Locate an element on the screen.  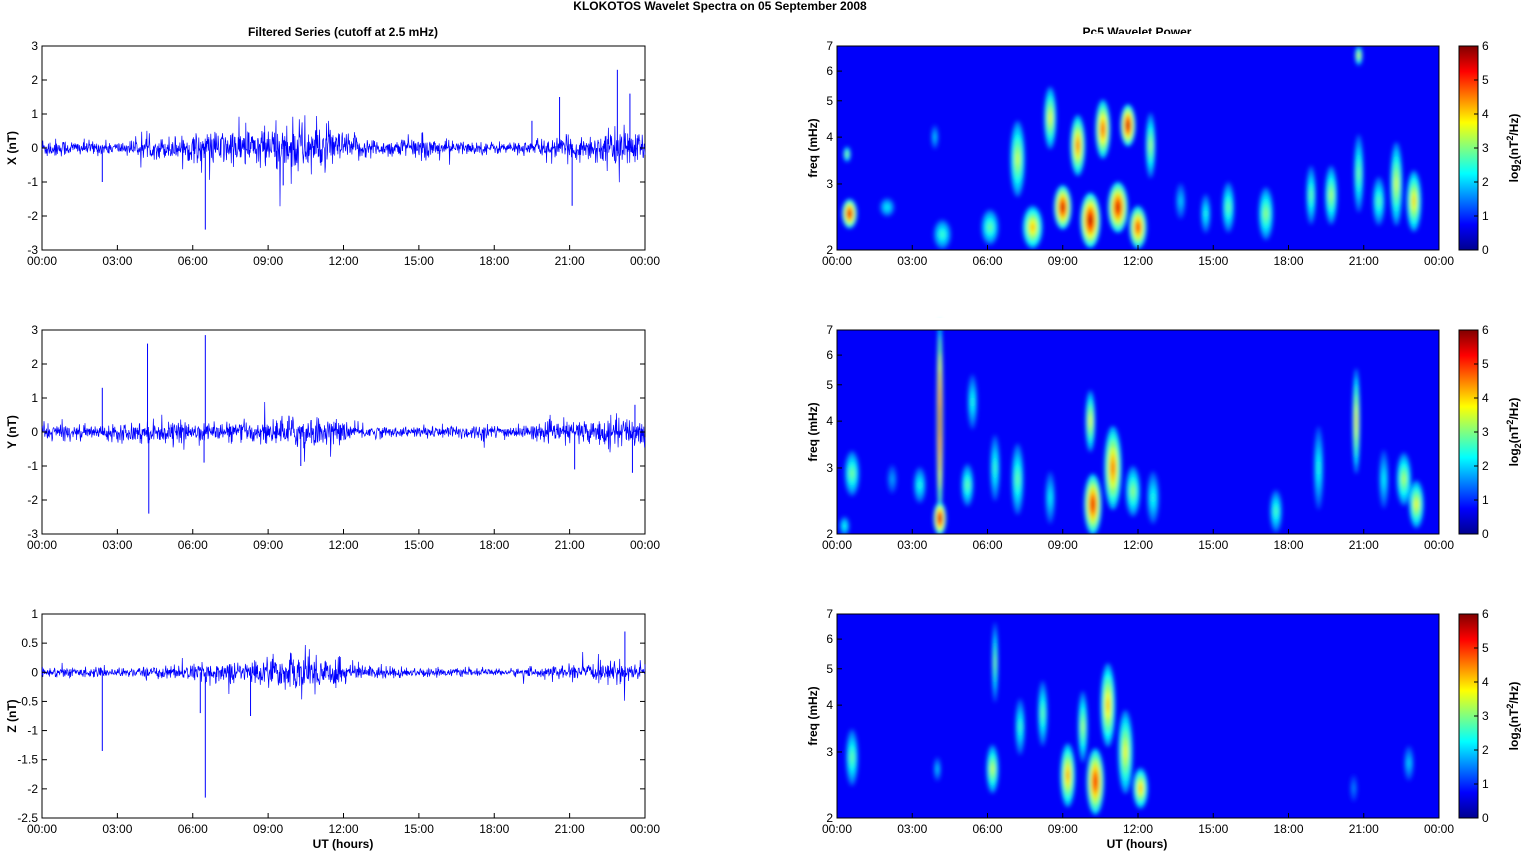
wavelet-xtick-label: 03:00 is located at coordinates (912, 545).